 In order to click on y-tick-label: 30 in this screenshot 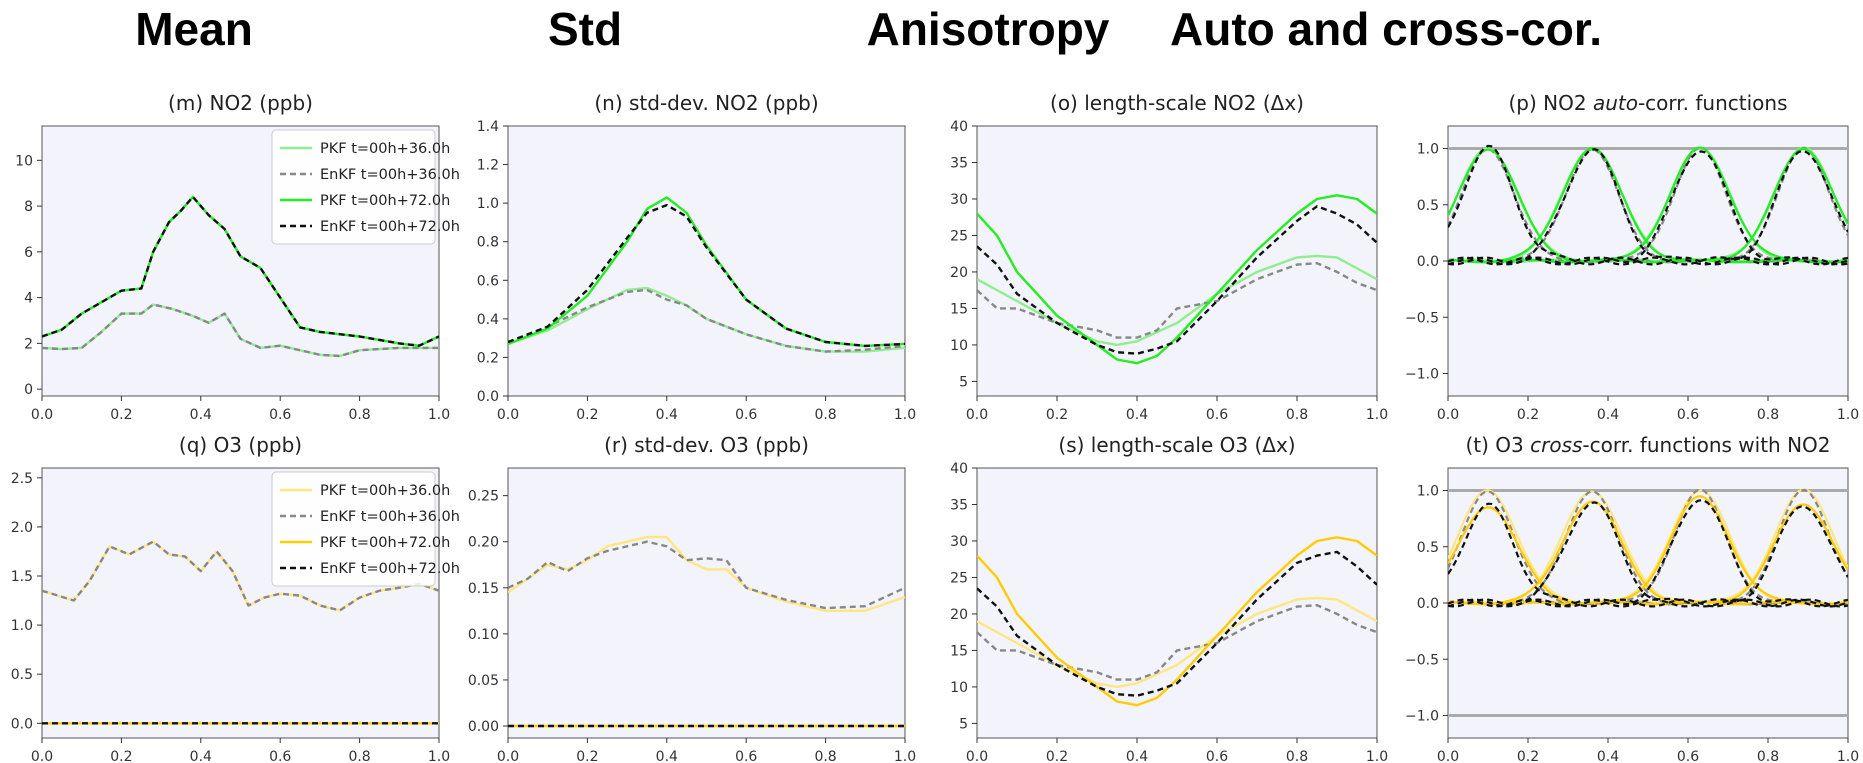, I will do `click(959, 200)`.